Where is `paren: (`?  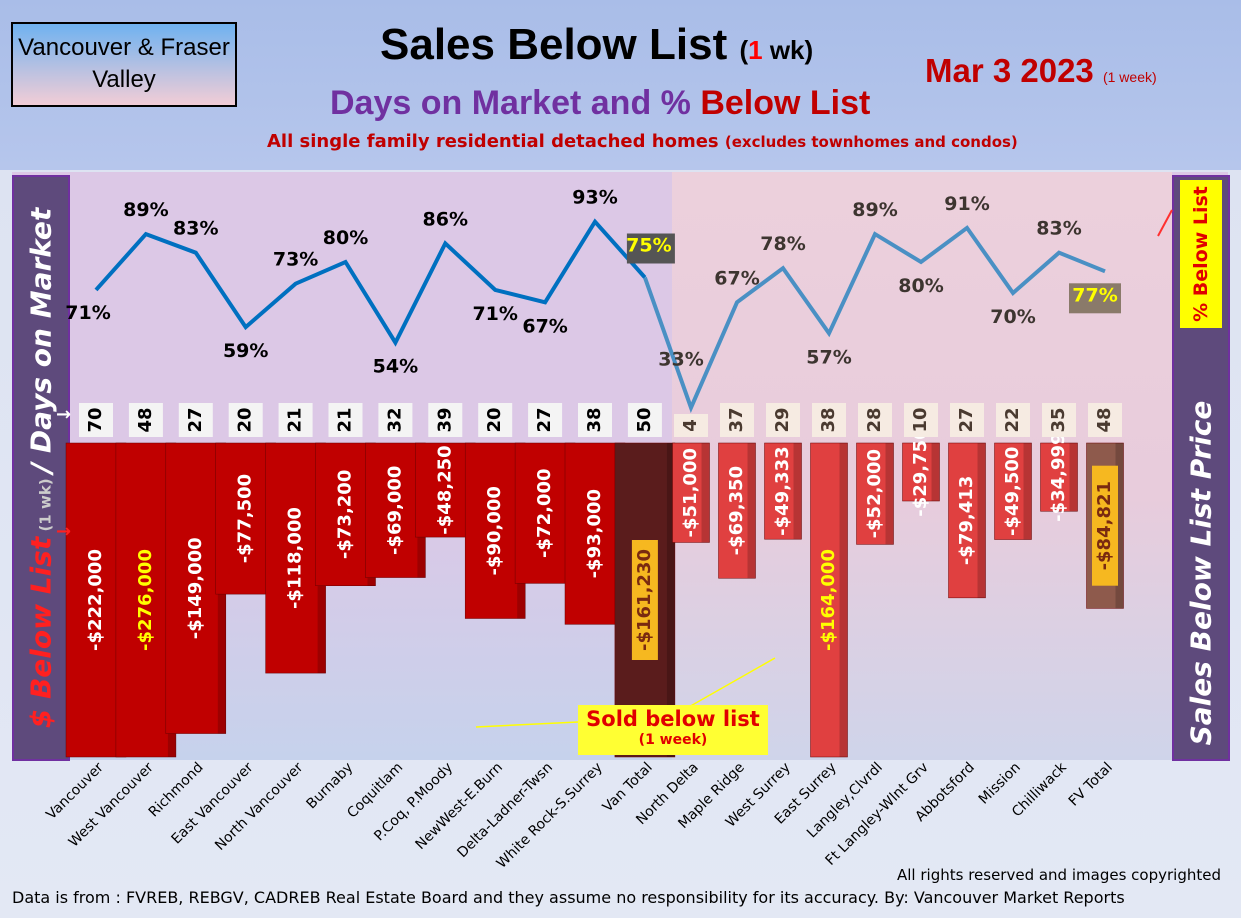 paren: ( is located at coordinates (744, 50).